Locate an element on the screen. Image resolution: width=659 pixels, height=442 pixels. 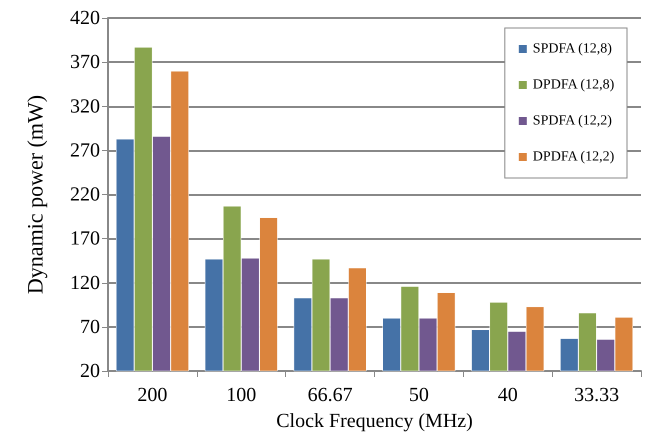
legend-label: SPDFA (12,8) is located at coordinates (572, 49).